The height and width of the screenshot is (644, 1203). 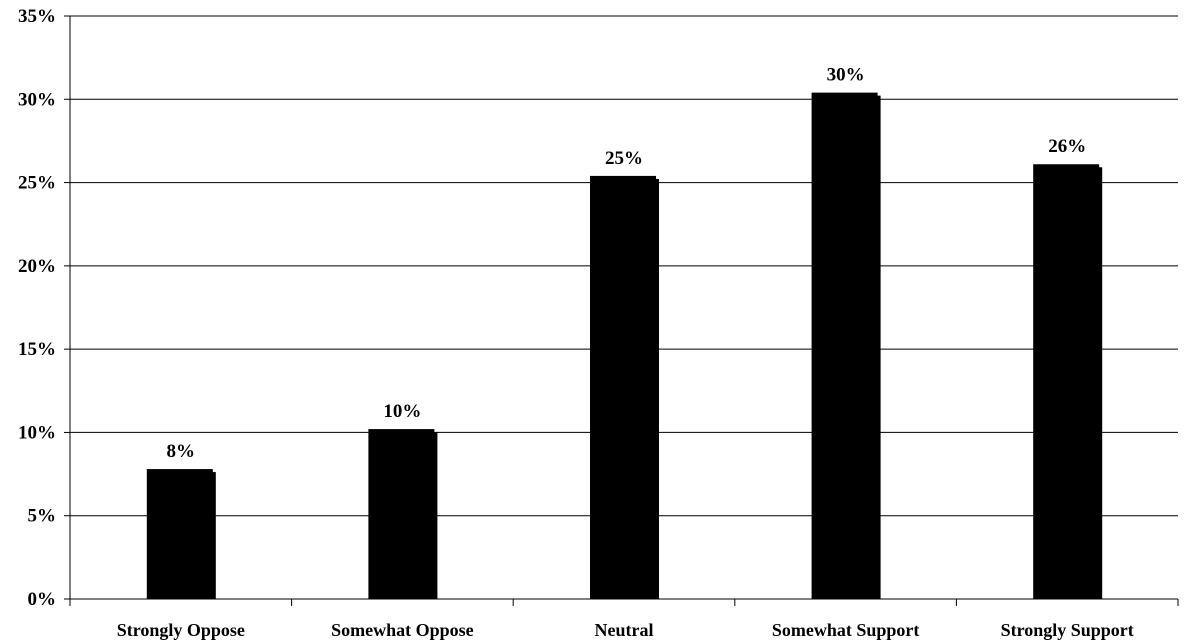 What do you see at coordinates (402, 411) in the screenshot?
I see `data-label: 10%` at bounding box center [402, 411].